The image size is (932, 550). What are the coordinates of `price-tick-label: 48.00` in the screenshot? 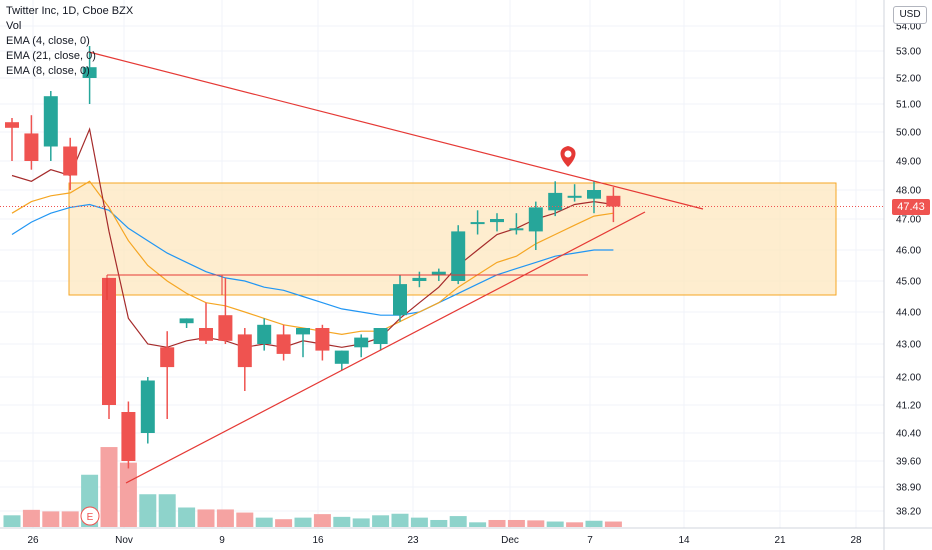 It's located at (908, 191).